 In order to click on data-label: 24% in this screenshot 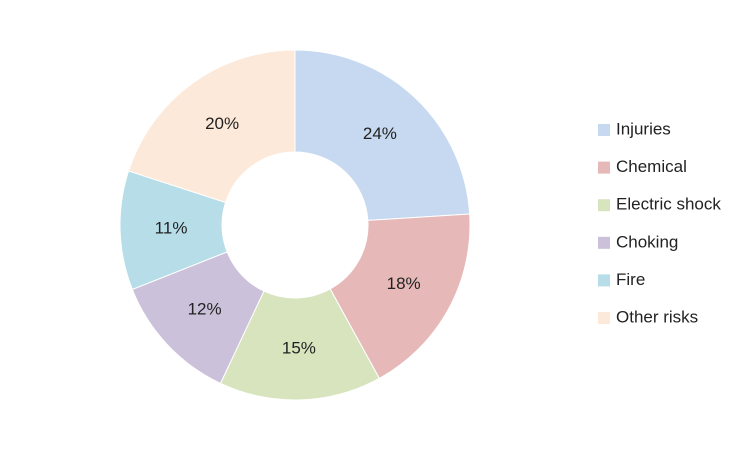, I will do `click(380, 133)`.